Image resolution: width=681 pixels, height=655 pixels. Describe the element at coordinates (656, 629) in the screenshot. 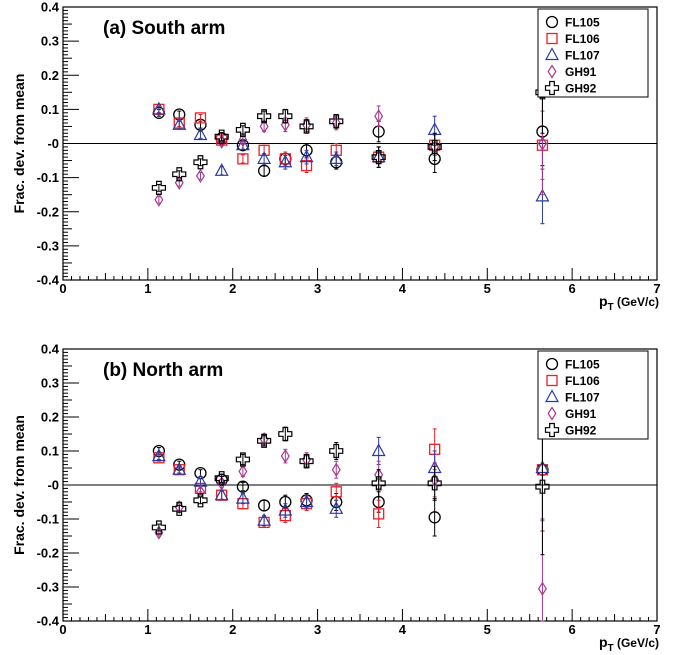

I see `x-tick-label: 7` at that location.